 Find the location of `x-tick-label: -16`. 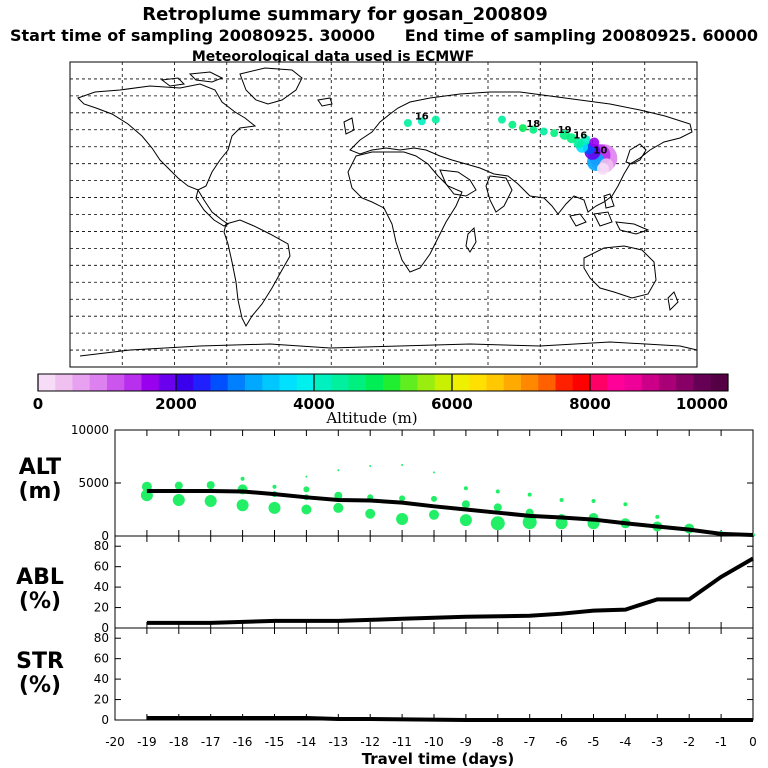

x-tick-label: -16 is located at coordinates (243, 742).